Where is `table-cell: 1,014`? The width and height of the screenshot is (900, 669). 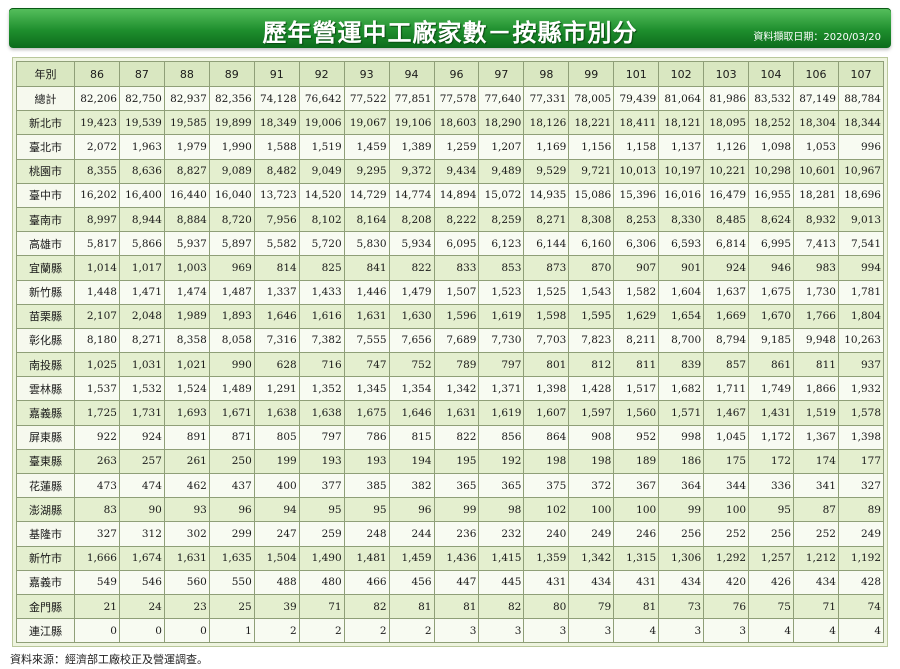
table-cell: 1,014 is located at coordinates (97, 268).